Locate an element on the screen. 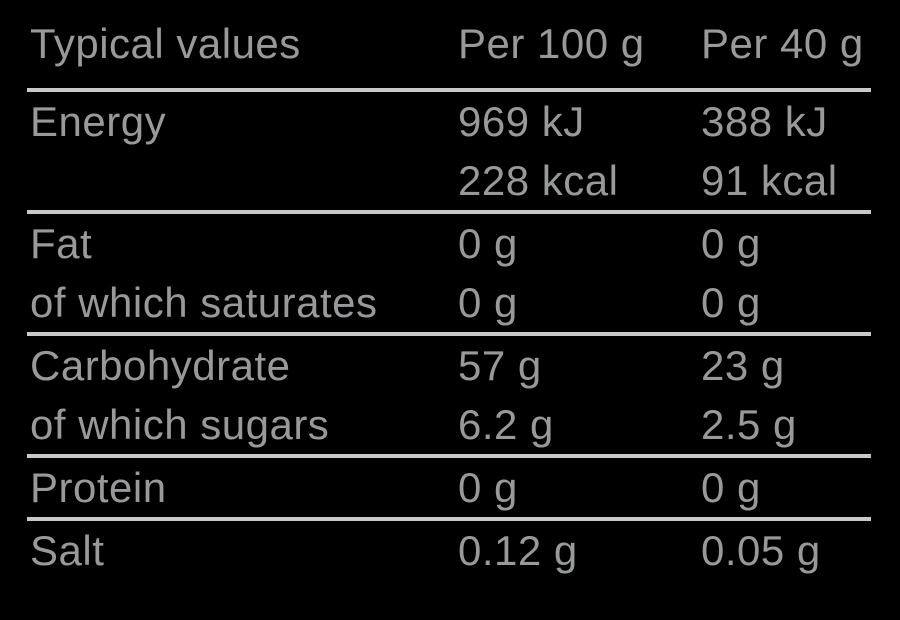 The width and height of the screenshot is (900, 620). cell-label: of which sugars is located at coordinates (180, 424).